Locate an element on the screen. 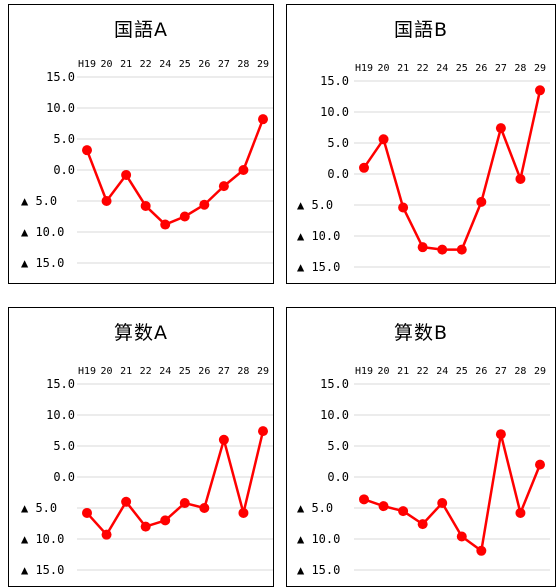 This screenshot has height=588, width=560. y-tick-label: 0.0 is located at coordinates (64, 477).